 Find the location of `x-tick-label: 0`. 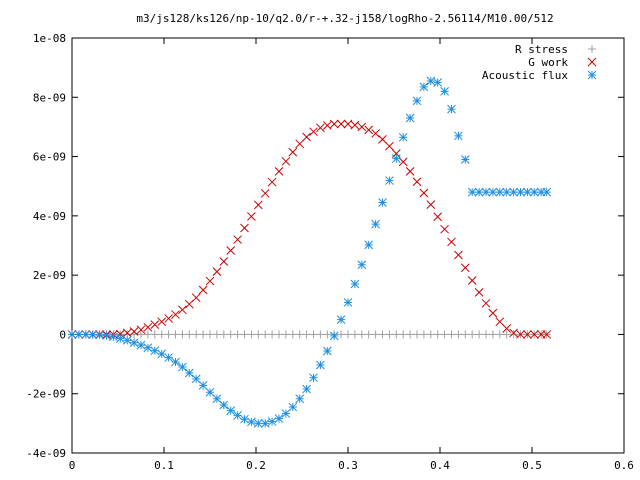

x-tick-label: 0 is located at coordinates (72, 465).